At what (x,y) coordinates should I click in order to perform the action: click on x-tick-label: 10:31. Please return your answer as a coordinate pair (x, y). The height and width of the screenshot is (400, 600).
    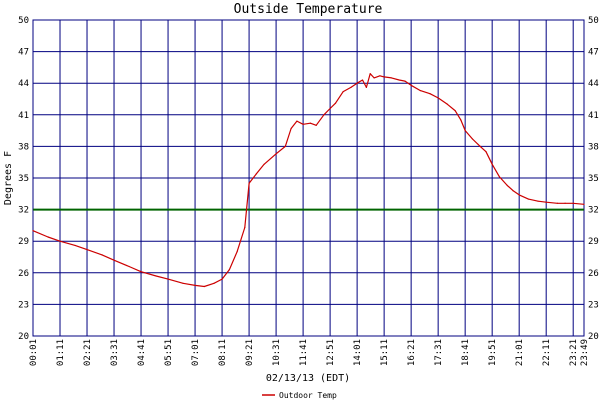
    Looking at the image, I should click on (277, 352).